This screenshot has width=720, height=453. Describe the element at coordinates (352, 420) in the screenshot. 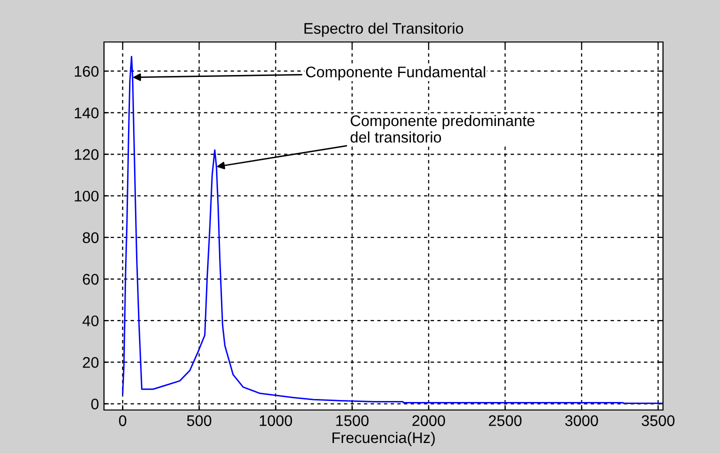

I see `x-tick-label: 1500` at that location.